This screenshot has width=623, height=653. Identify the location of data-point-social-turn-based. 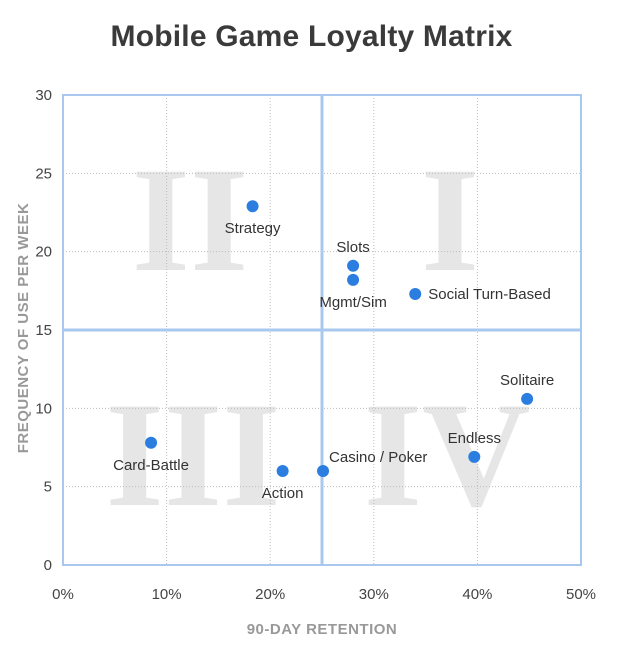
(415, 293).